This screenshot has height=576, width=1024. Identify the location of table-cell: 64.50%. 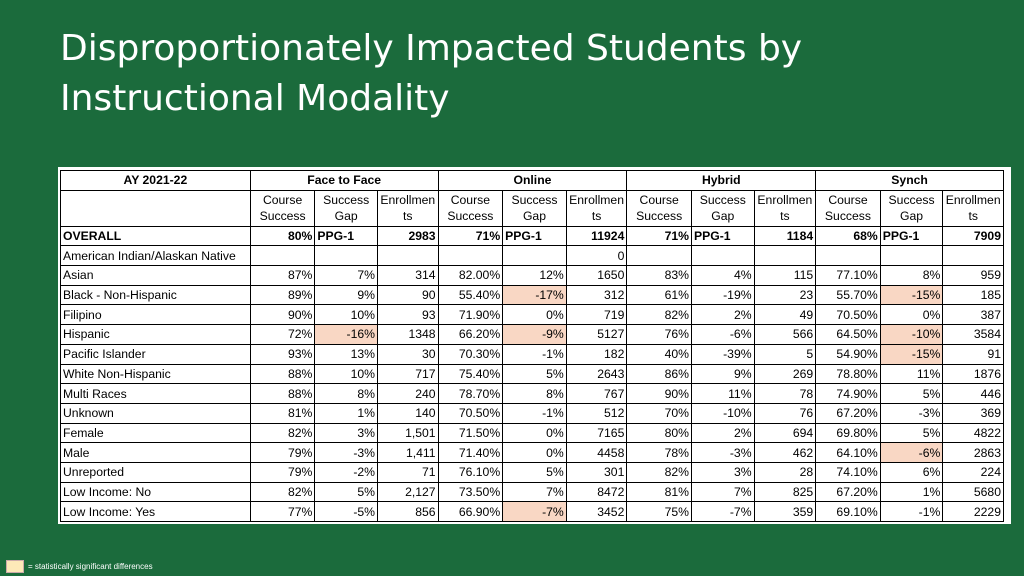
(848, 334).